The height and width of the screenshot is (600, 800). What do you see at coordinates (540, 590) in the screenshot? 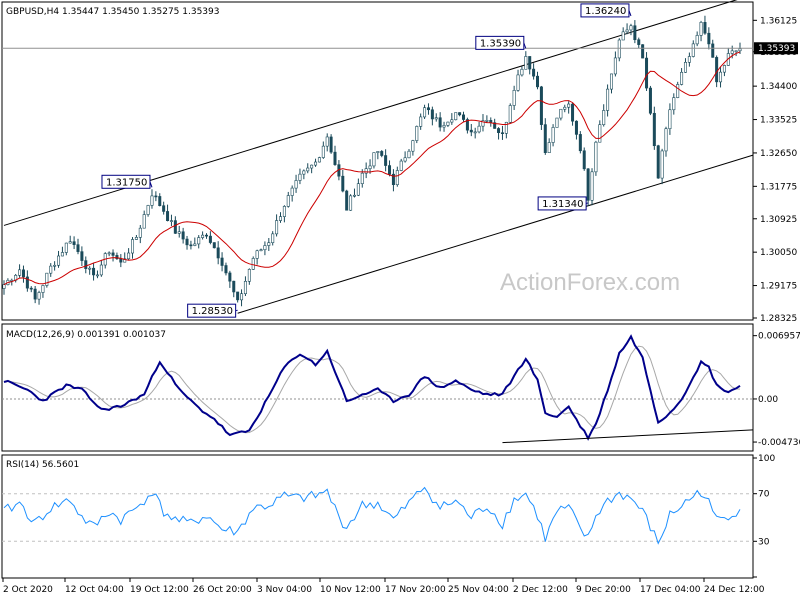
I see `x-tick-label: 2 Dec 12:00` at bounding box center [540, 590].